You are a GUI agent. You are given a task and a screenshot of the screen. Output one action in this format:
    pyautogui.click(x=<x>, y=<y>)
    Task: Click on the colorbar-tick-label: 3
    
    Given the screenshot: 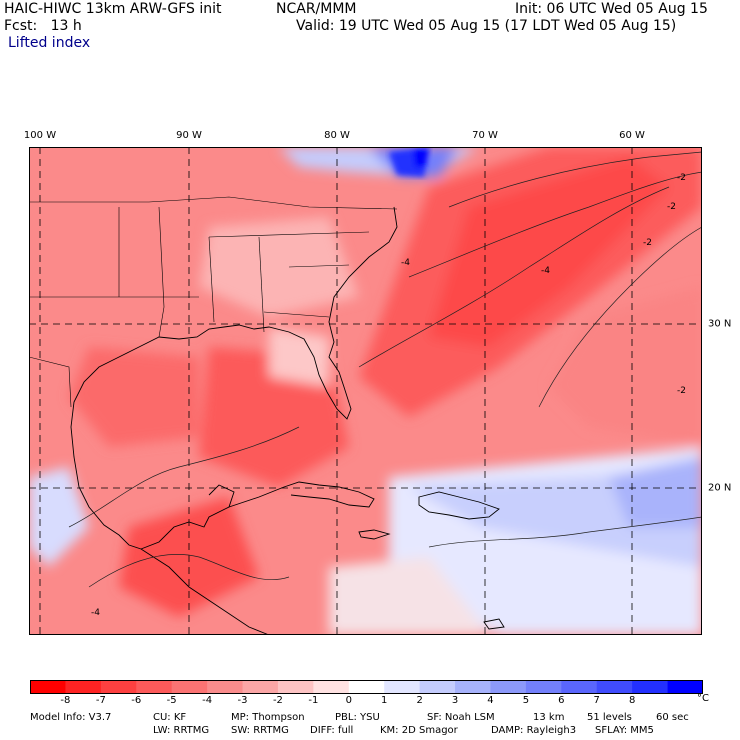 What is the action you would take?
    pyautogui.click(x=455, y=700)
    